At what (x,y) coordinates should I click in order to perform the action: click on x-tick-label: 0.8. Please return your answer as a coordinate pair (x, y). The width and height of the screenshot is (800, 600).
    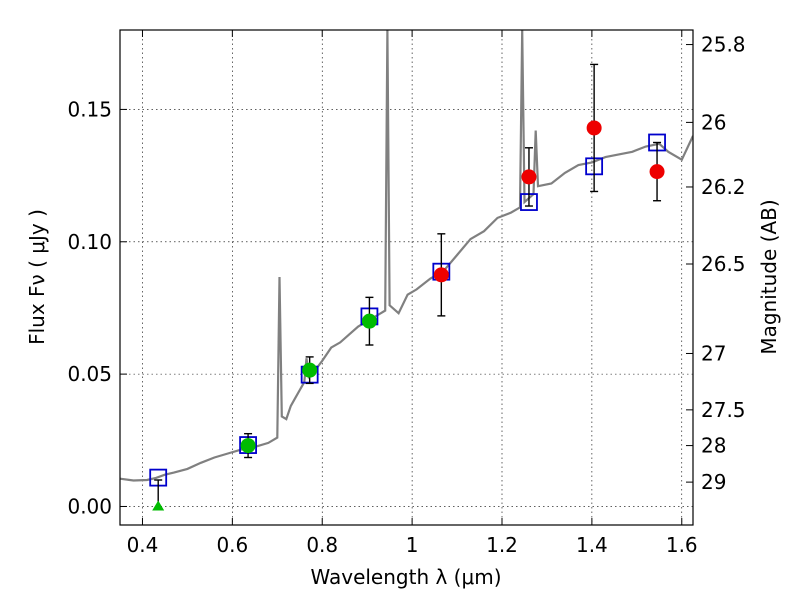
    Looking at the image, I should click on (322, 545).